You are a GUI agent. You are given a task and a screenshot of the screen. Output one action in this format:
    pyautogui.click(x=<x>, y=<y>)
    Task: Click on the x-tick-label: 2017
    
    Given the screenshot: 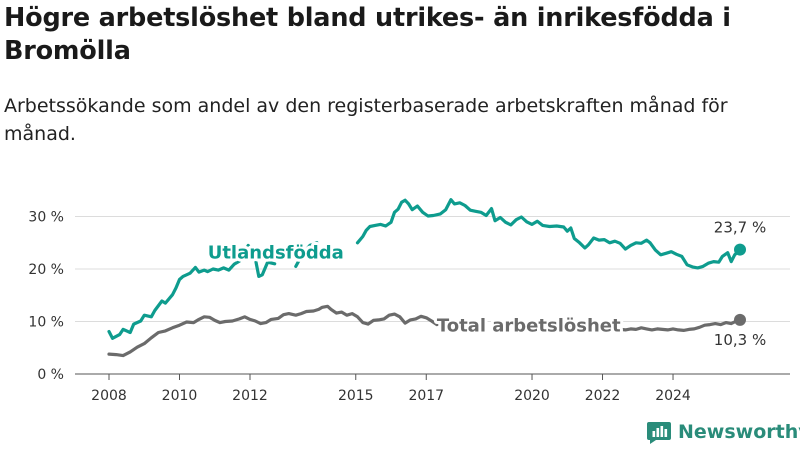 What is the action you would take?
    pyautogui.click(x=426, y=396)
    